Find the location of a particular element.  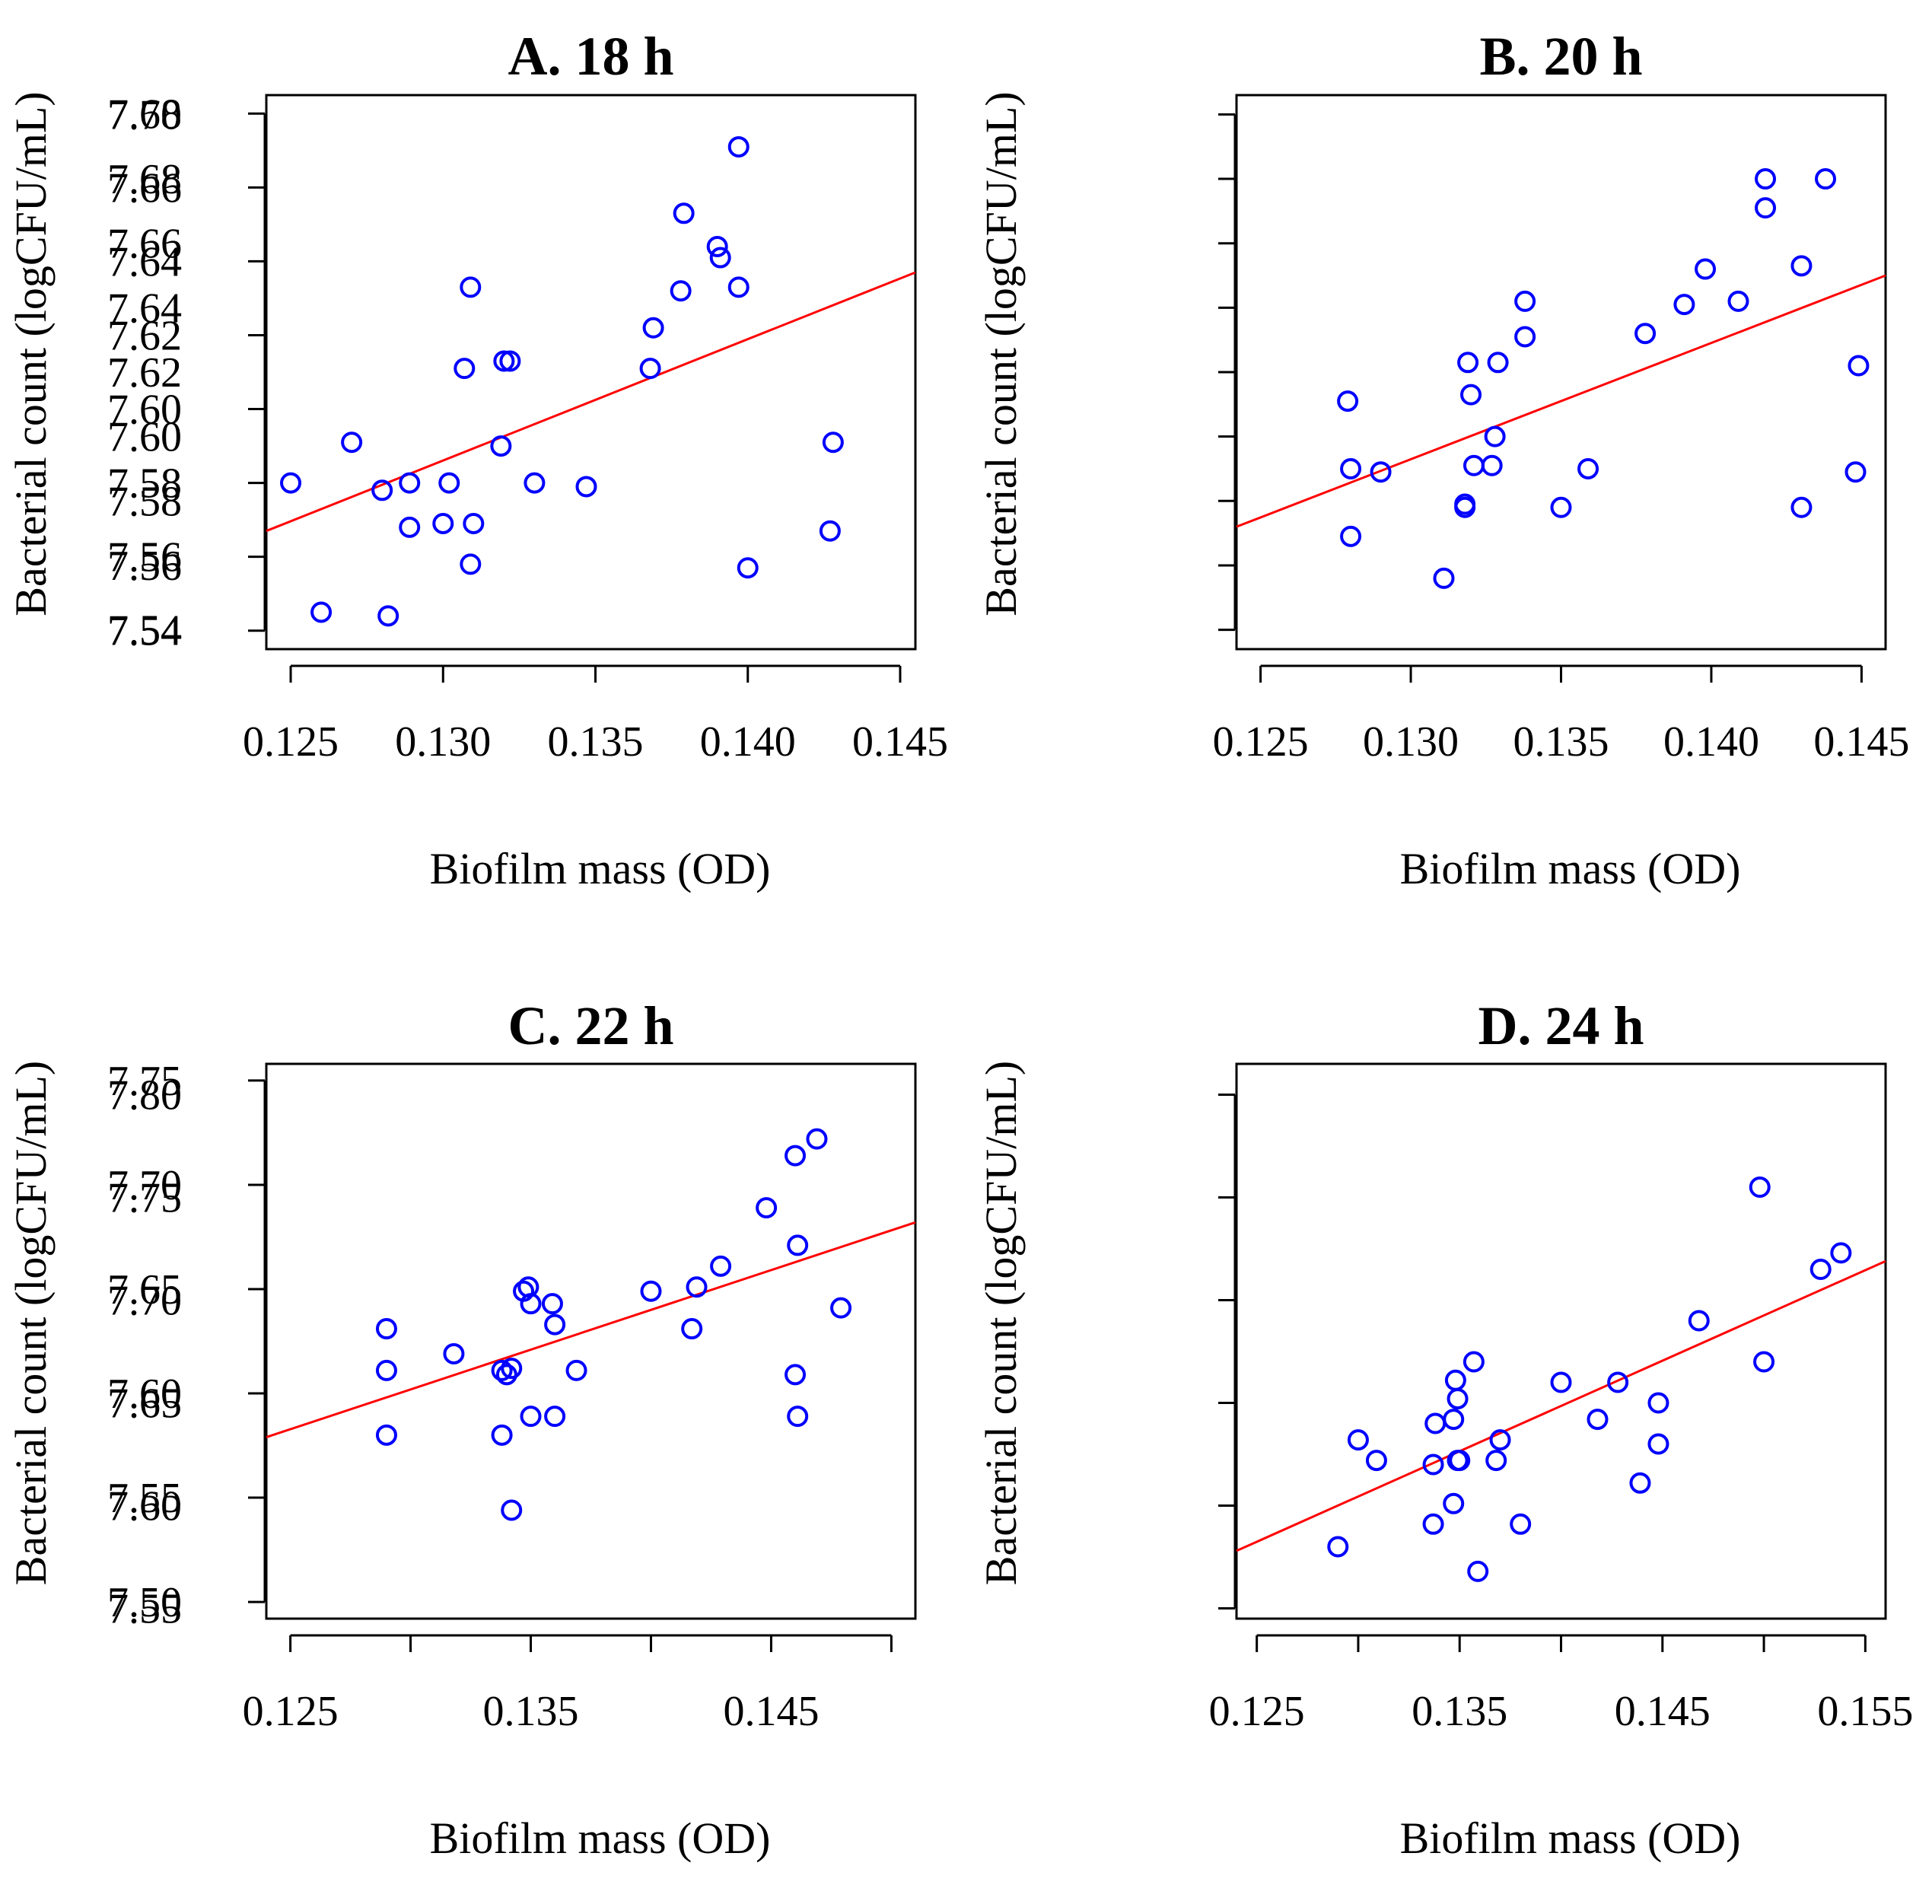

y-tick-label: 7.50 is located at coordinates (144, 1602).